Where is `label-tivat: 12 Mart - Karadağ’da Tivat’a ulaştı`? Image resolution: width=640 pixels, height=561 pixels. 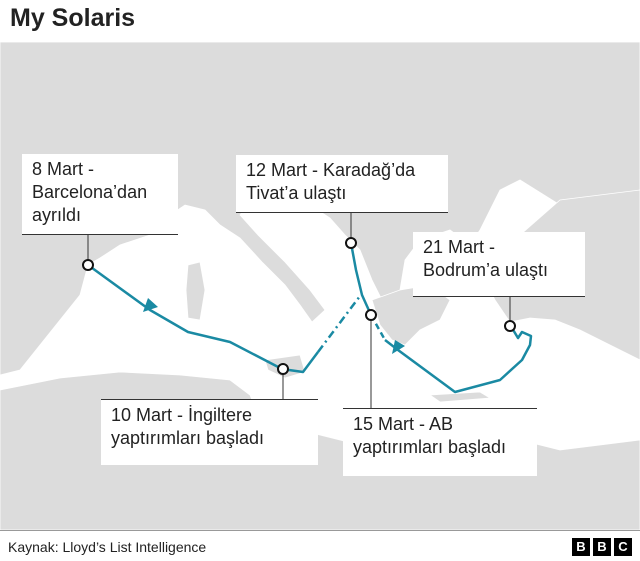
label-tivat: 12 Mart - Karadağ’da Tivat’a ulaştı is located at coordinates (342, 184).